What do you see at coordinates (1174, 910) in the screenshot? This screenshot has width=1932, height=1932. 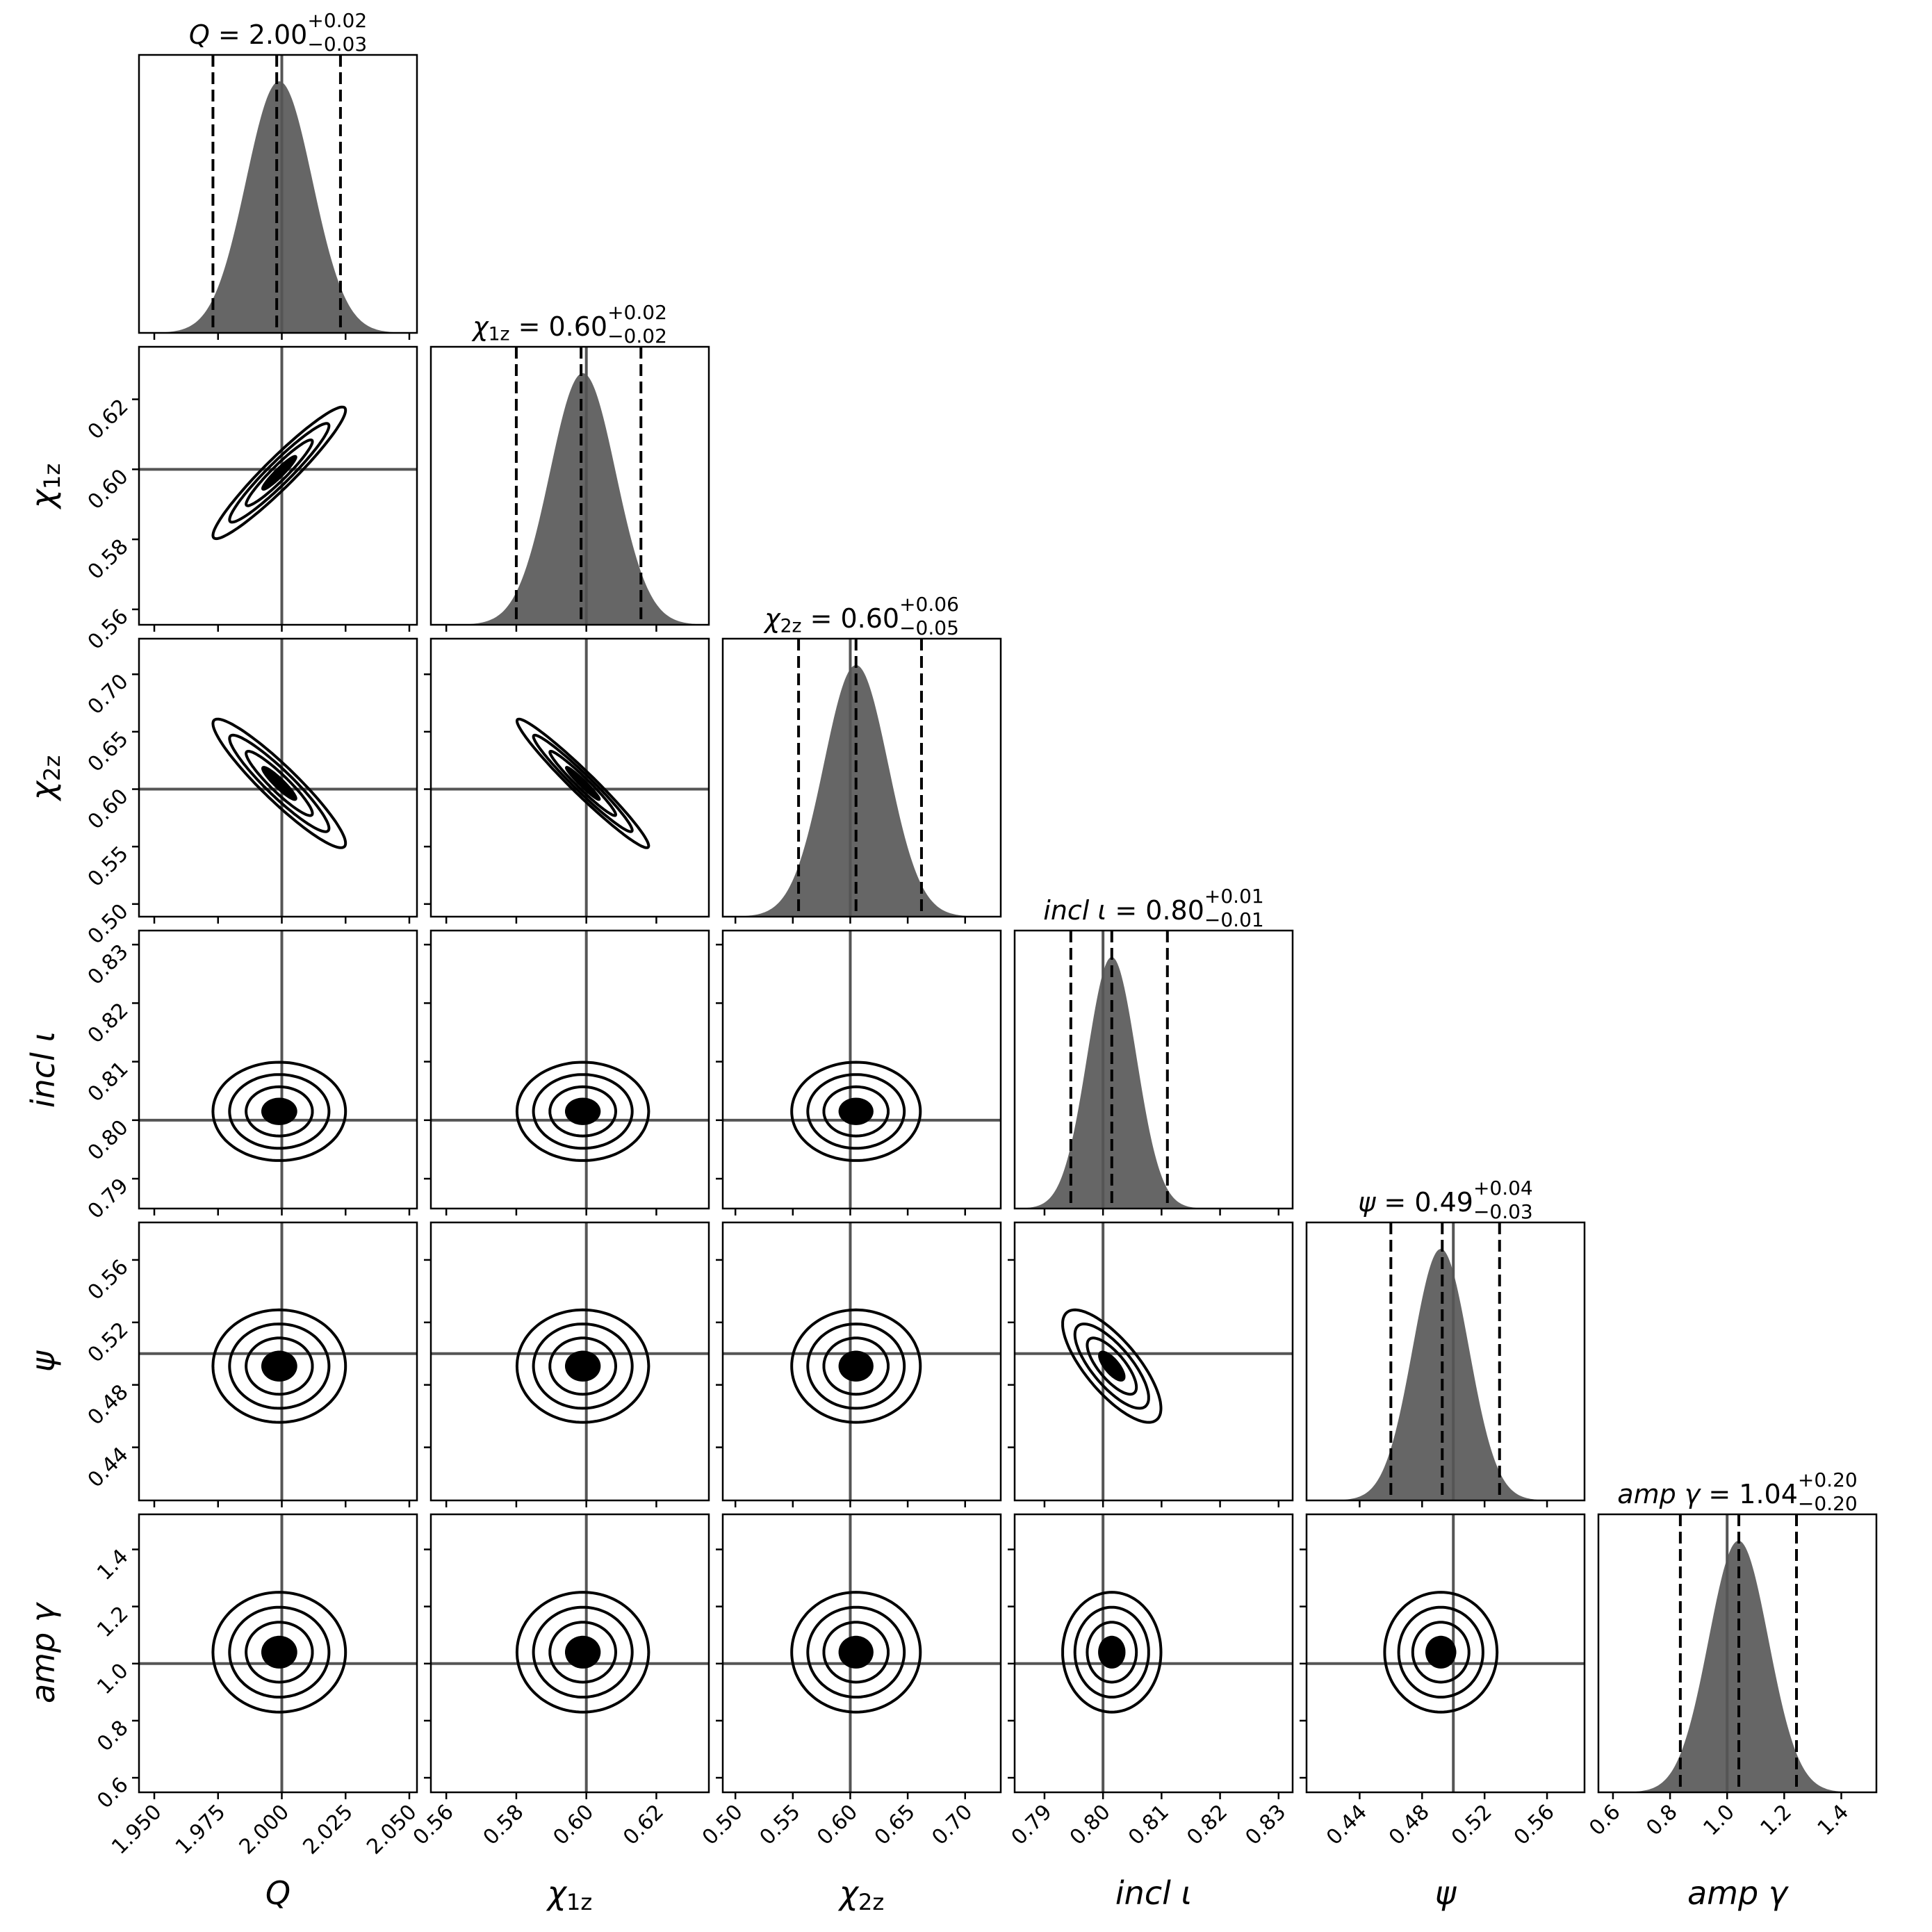 I see `title-value: 0.80` at bounding box center [1174, 910].